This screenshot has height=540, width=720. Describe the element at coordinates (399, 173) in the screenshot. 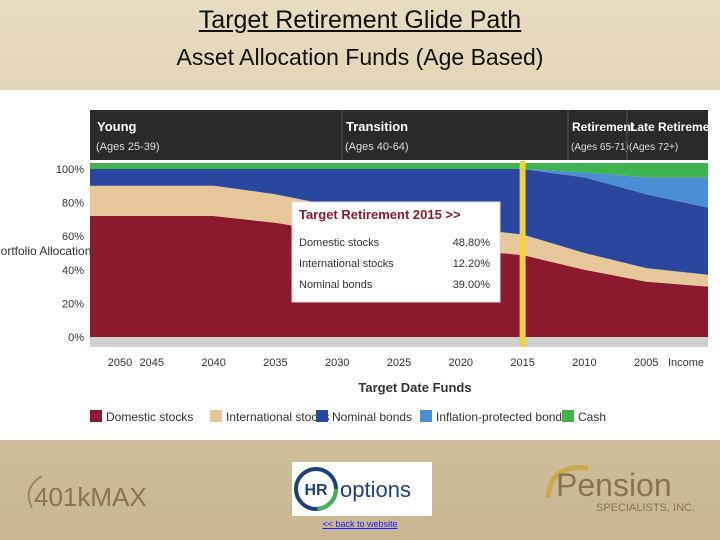

I see `area-cash` at that location.